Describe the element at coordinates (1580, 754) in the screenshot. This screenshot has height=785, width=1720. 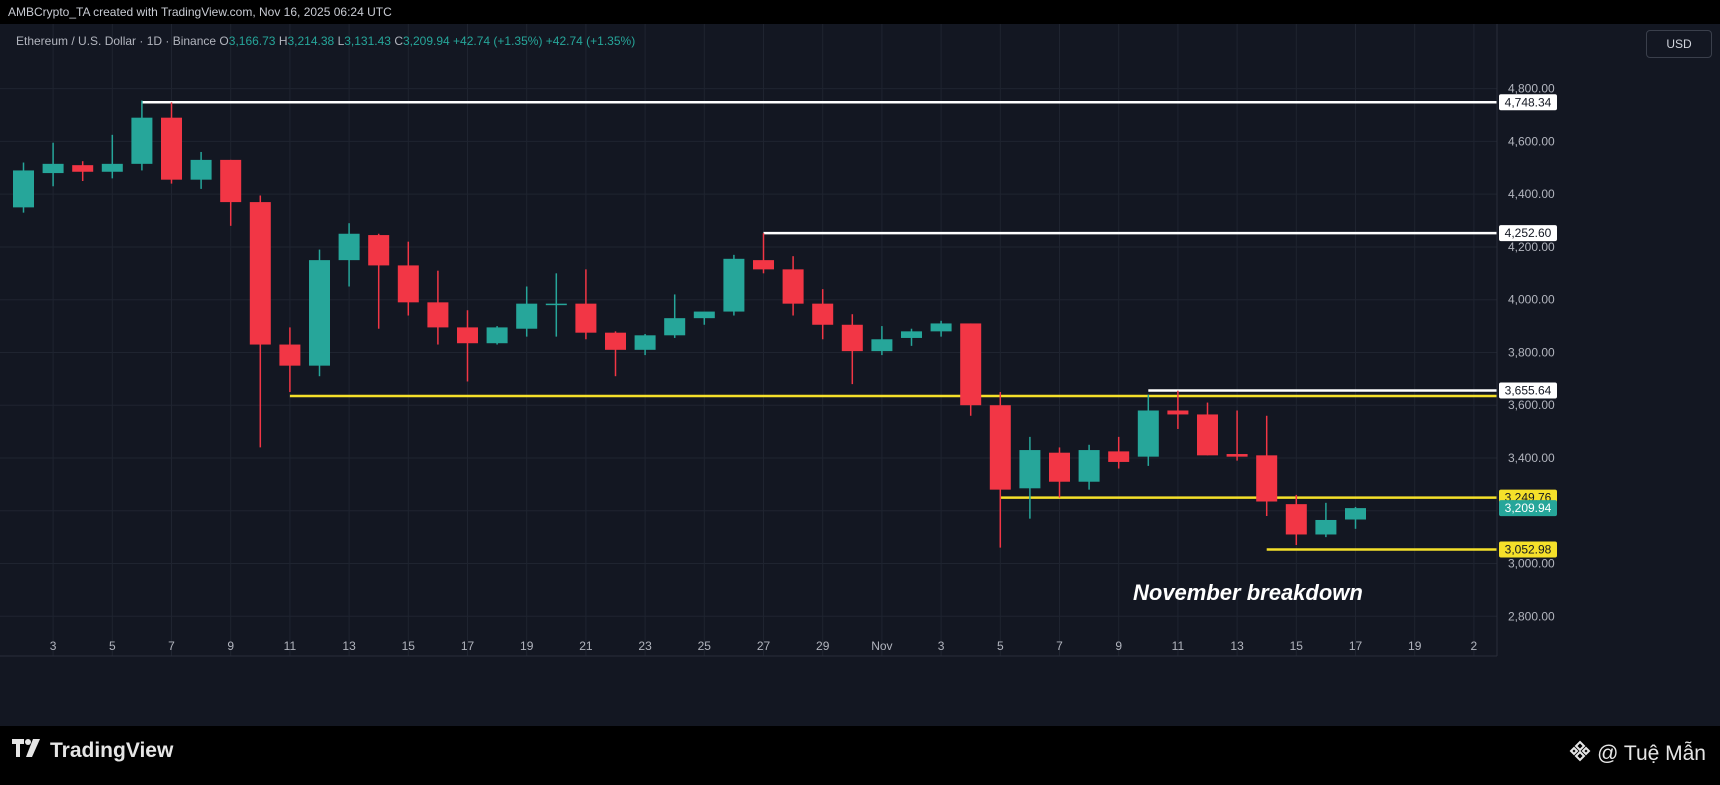
I see `binance-diamond-icon` at that location.